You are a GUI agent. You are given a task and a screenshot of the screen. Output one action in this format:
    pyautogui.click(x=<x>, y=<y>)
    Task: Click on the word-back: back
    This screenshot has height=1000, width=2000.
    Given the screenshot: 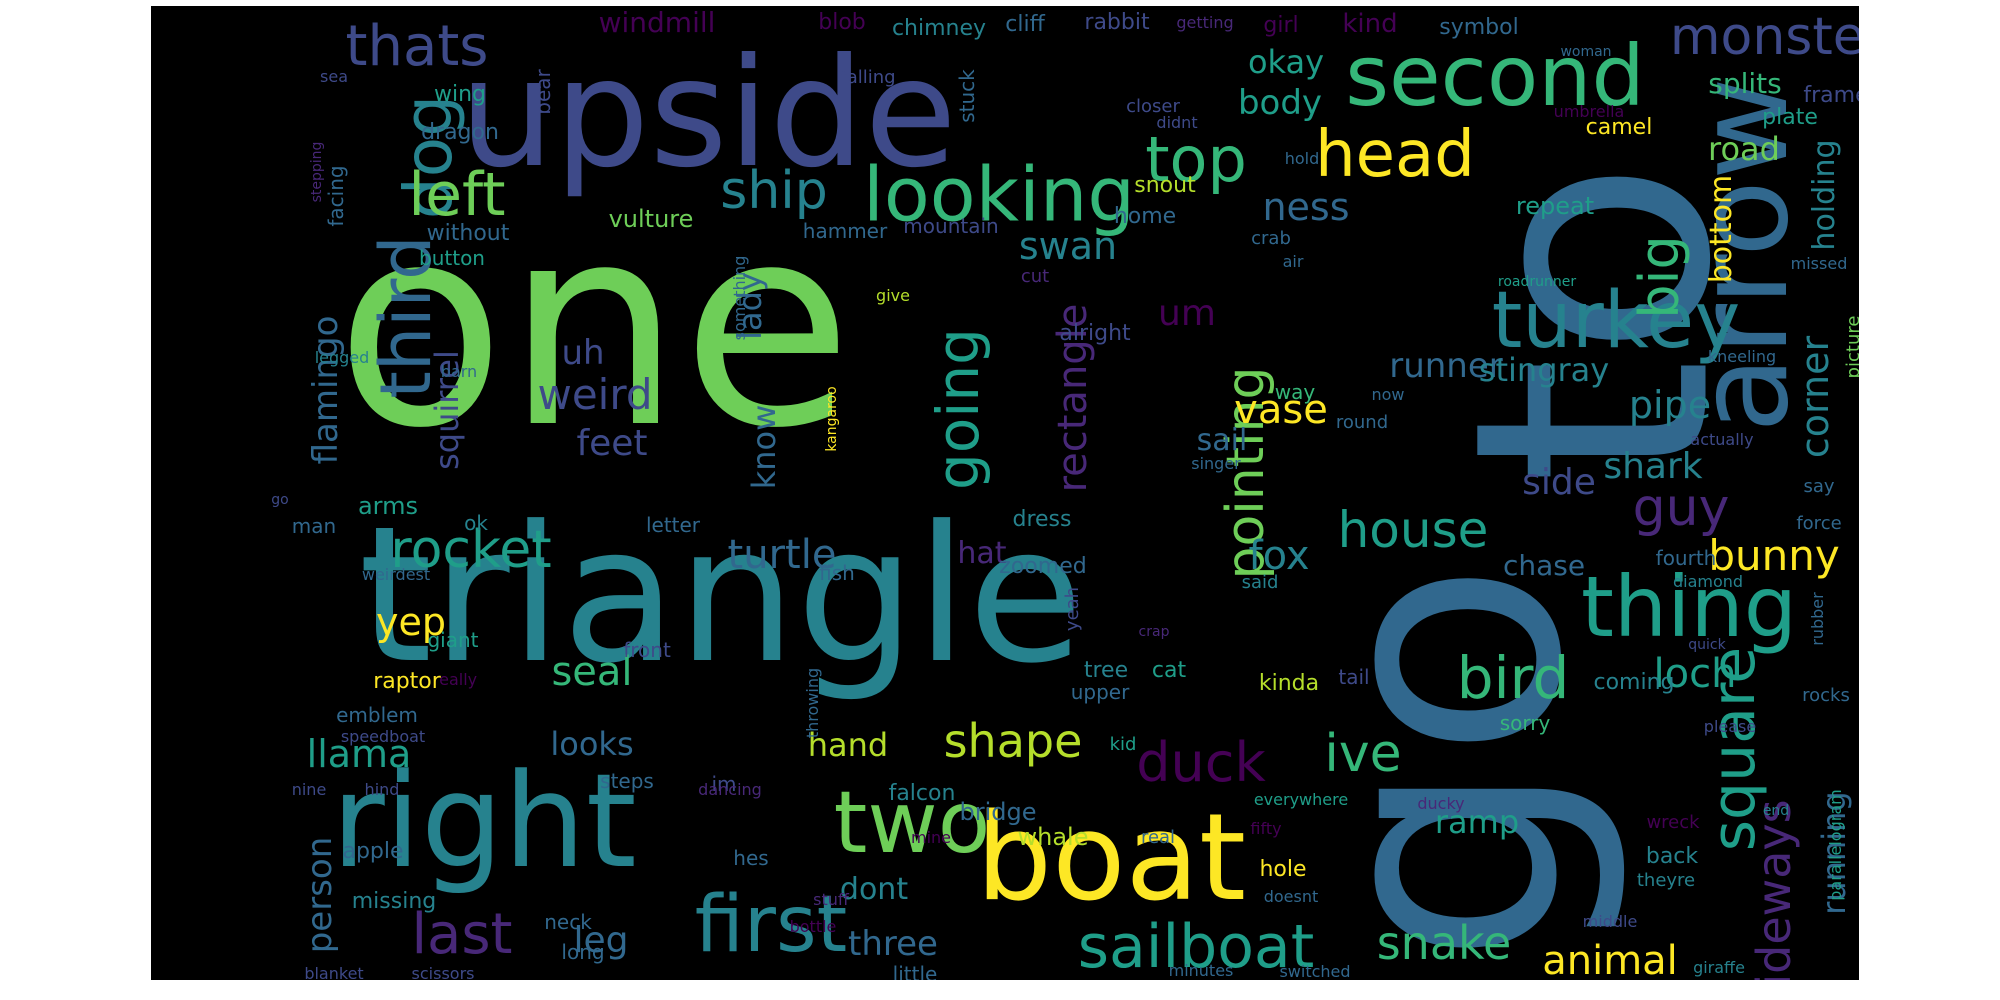 What is the action you would take?
    pyautogui.click(x=1672, y=856)
    